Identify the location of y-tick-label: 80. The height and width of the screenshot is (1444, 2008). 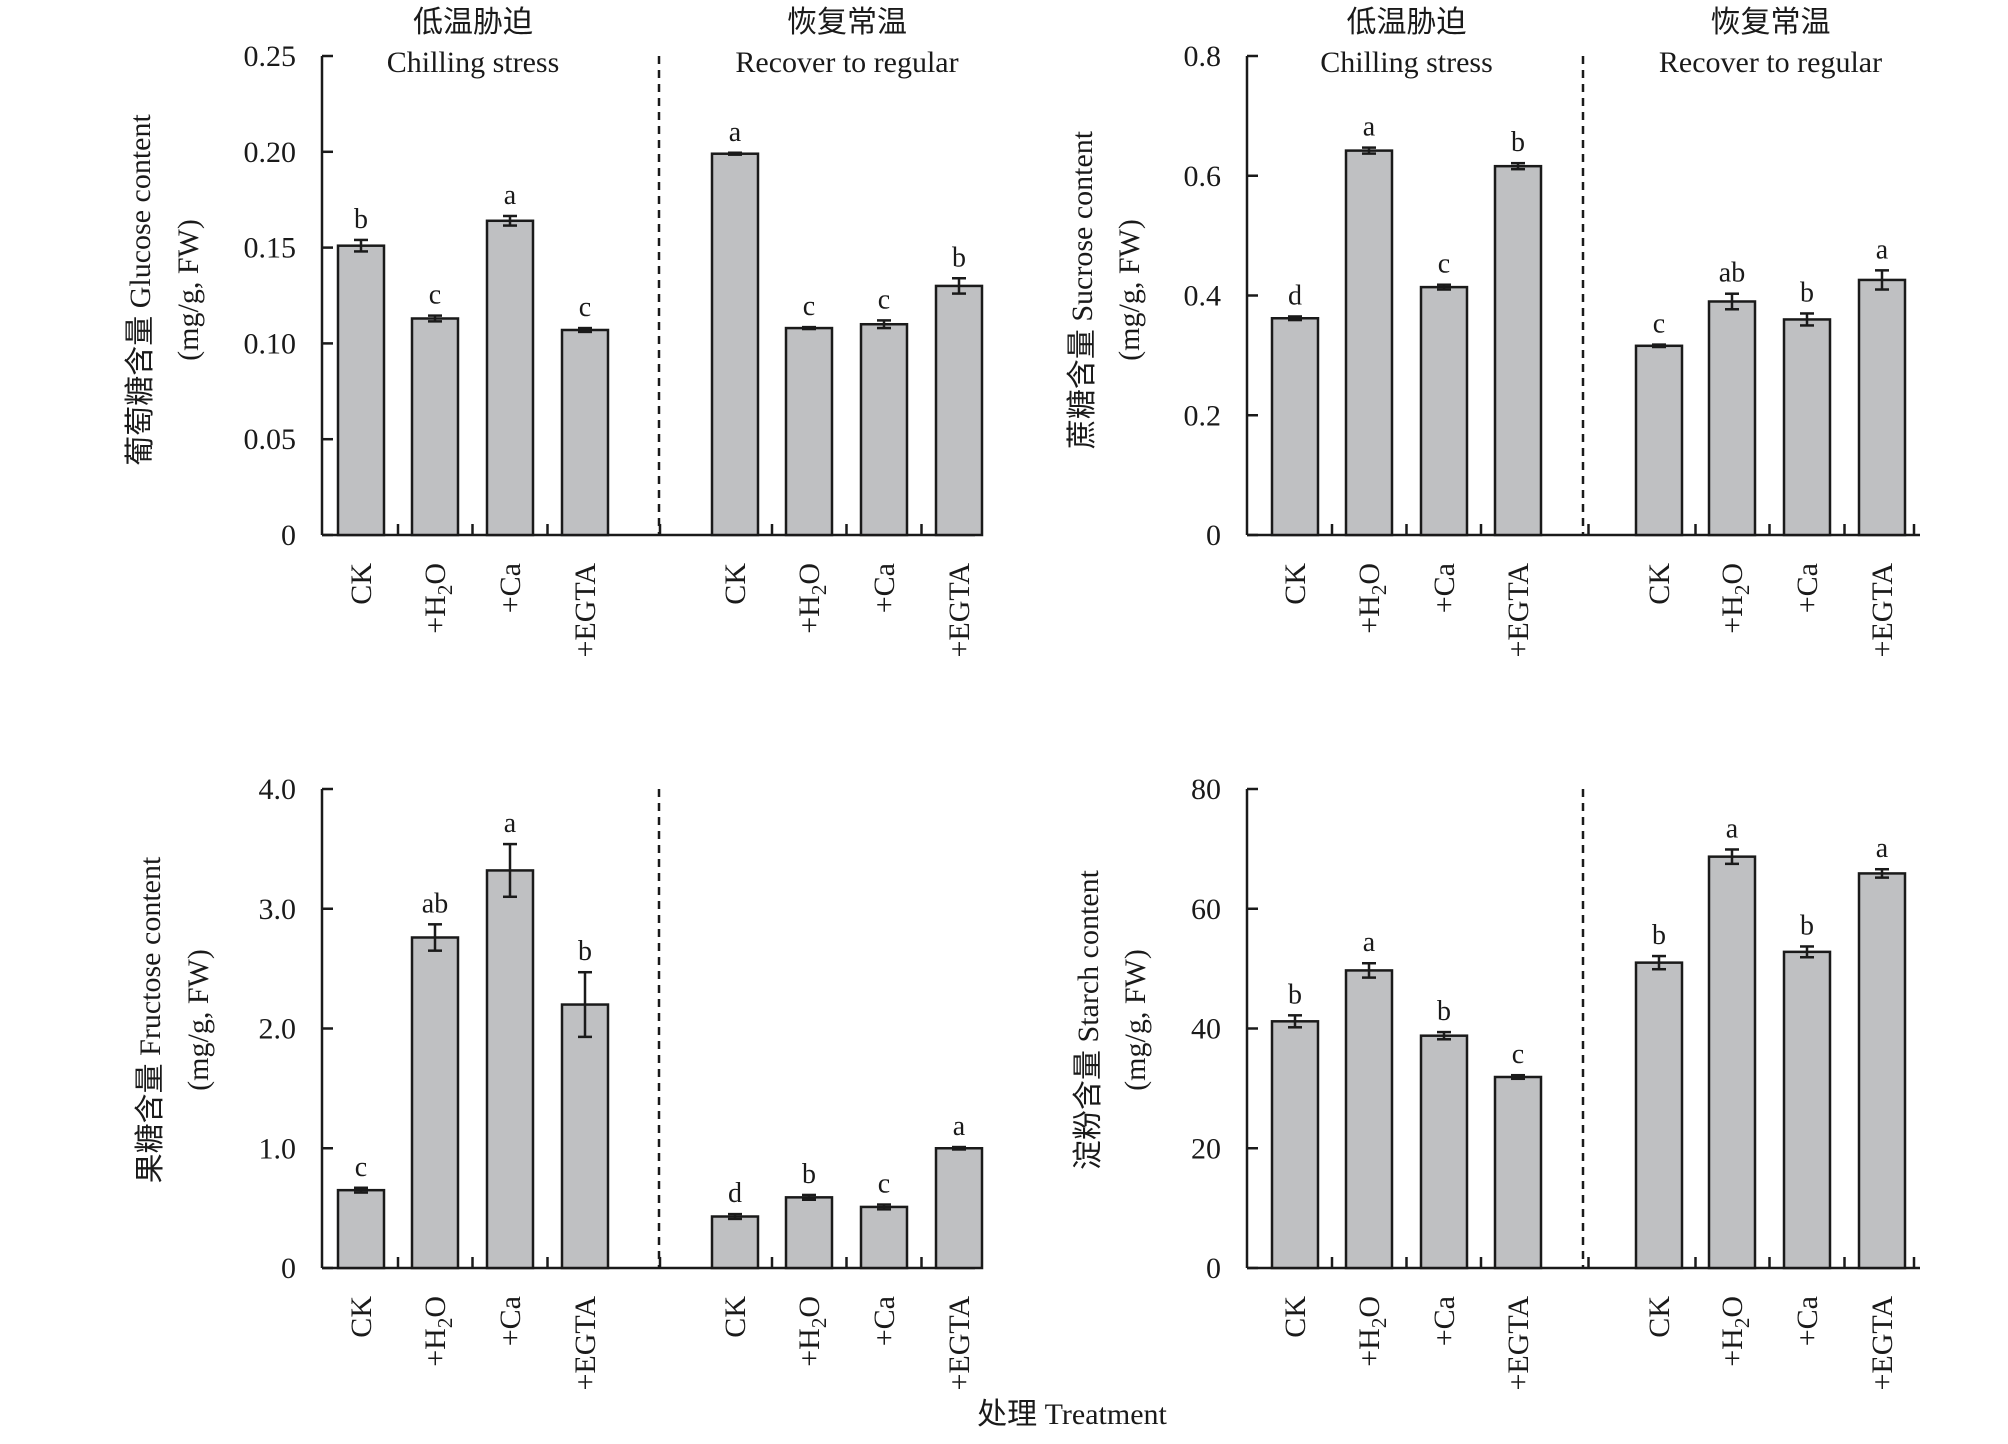
(1206, 789).